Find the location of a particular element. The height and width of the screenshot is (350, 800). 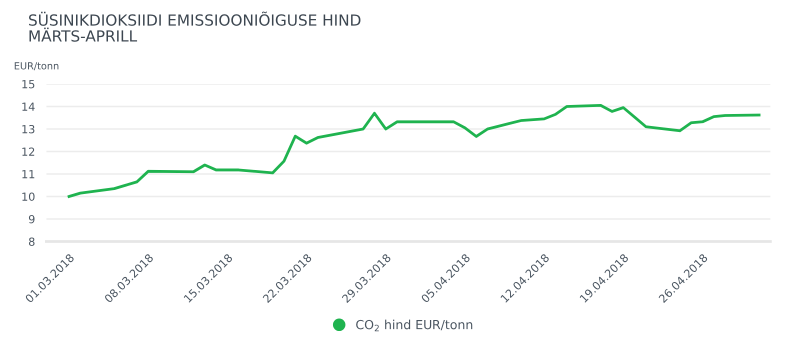

y-tick-label: 15 is located at coordinates (28, 84).